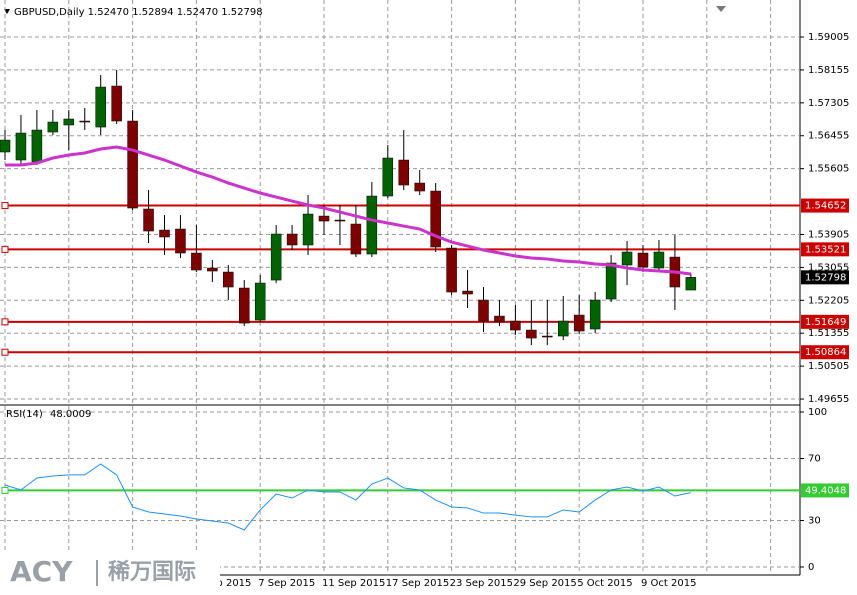 This screenshot has height=595, width=857. I want to click on watermark: ACY 稀万国际, so click(110, 573).